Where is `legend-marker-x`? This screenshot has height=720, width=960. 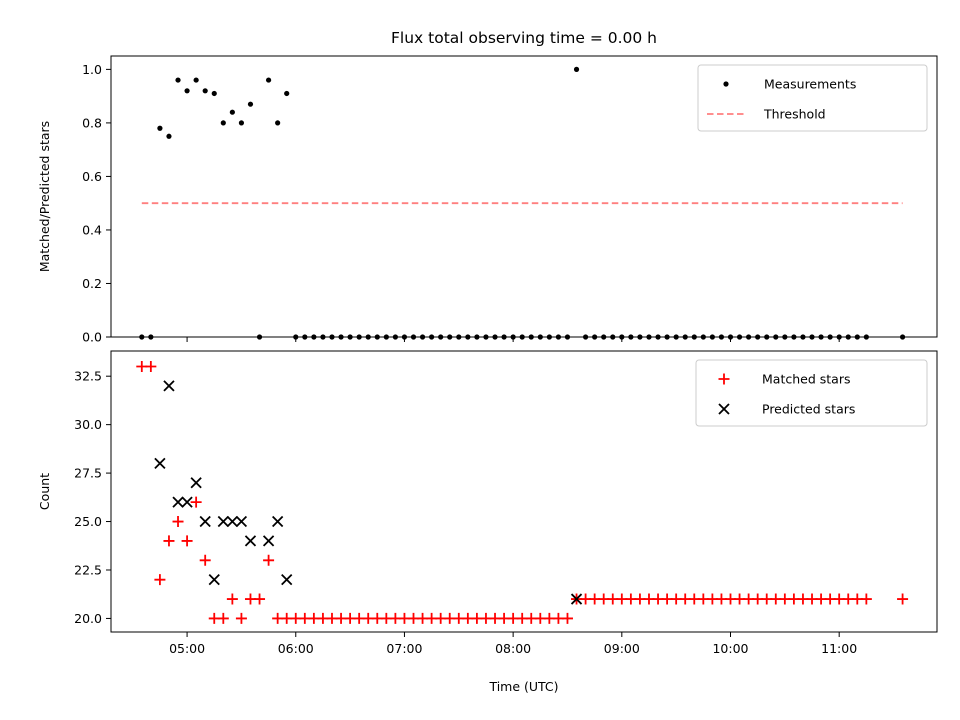
legend-marker-x is located at coordinates (724, 409).